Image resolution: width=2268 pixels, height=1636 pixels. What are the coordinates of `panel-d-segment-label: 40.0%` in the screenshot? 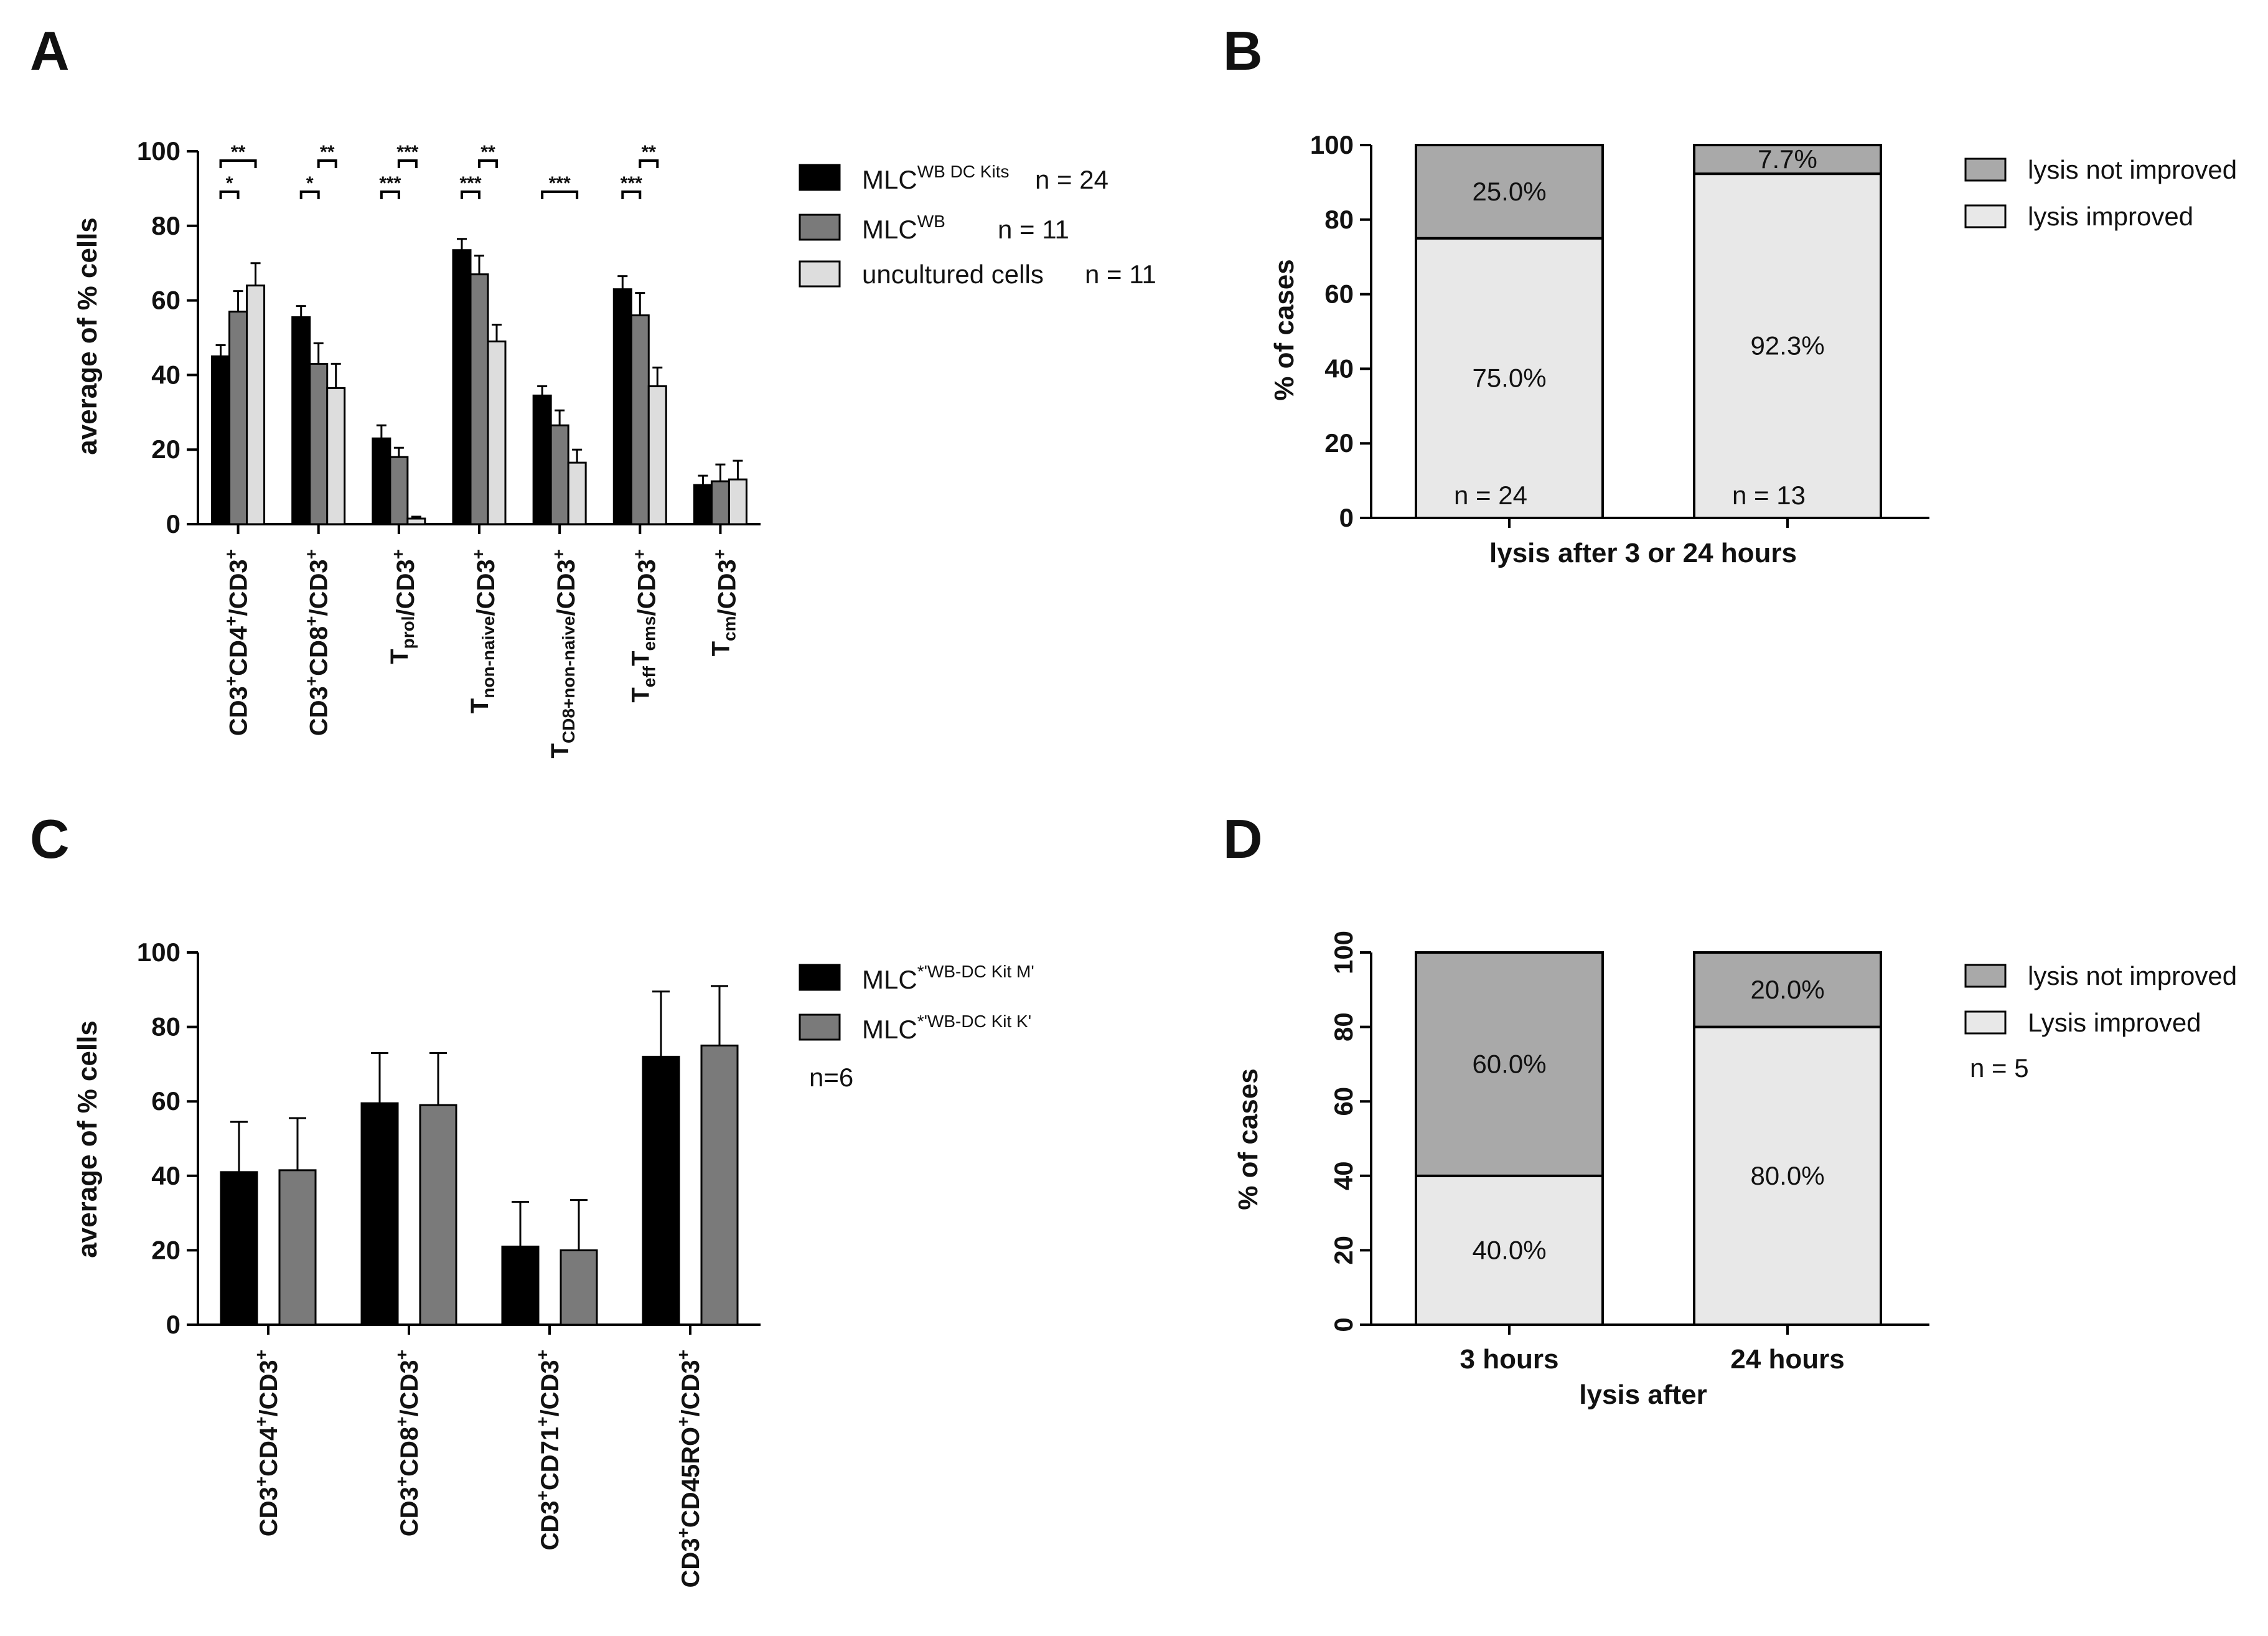 It's located at (1509, 1249).